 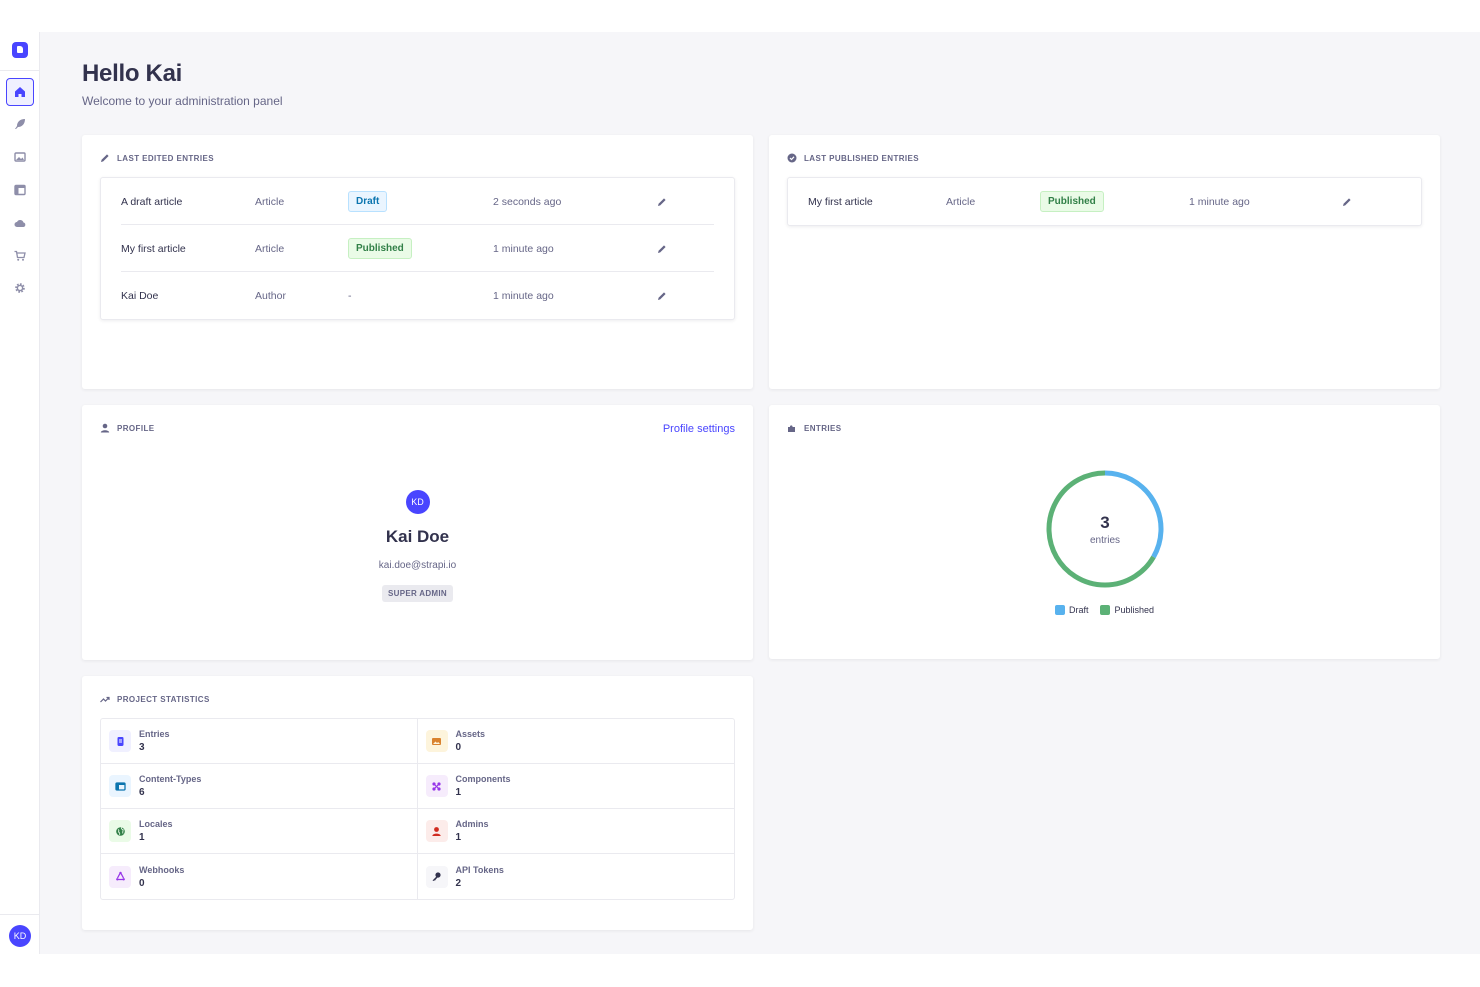 I want to click on assets-icon, so click(x=436, y=741).